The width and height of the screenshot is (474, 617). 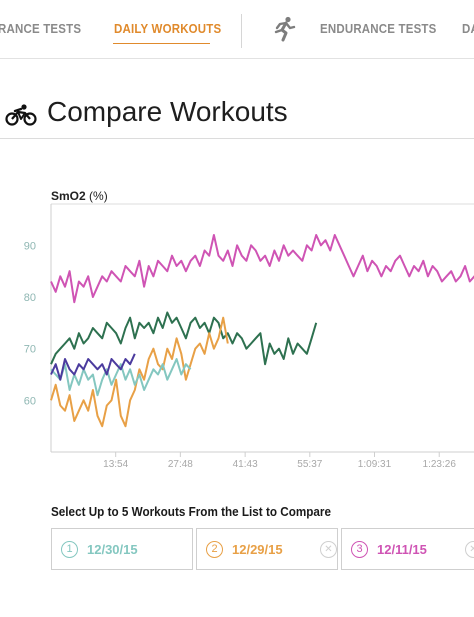 I want to click on chart-title-unit: (%), so click(x=98, y=196).